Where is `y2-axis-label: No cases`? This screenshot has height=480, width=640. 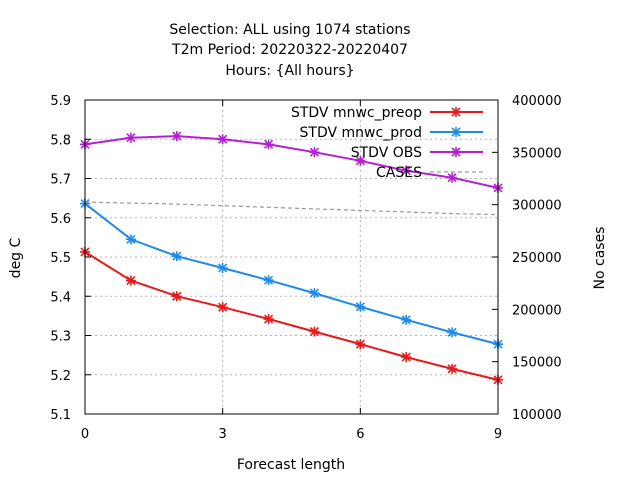
y2-axis-label: No cases is located at coordinates (600, 258).